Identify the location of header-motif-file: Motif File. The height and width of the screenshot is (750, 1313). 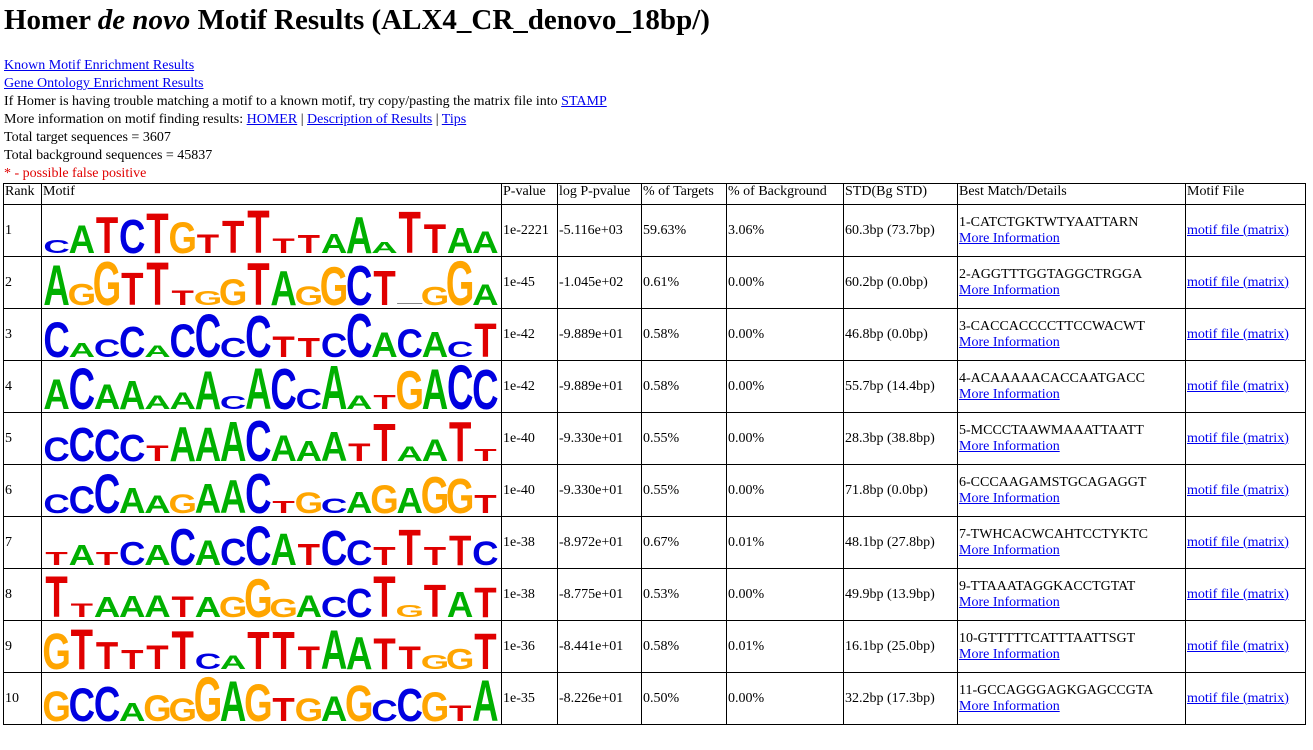
(1245, 194).